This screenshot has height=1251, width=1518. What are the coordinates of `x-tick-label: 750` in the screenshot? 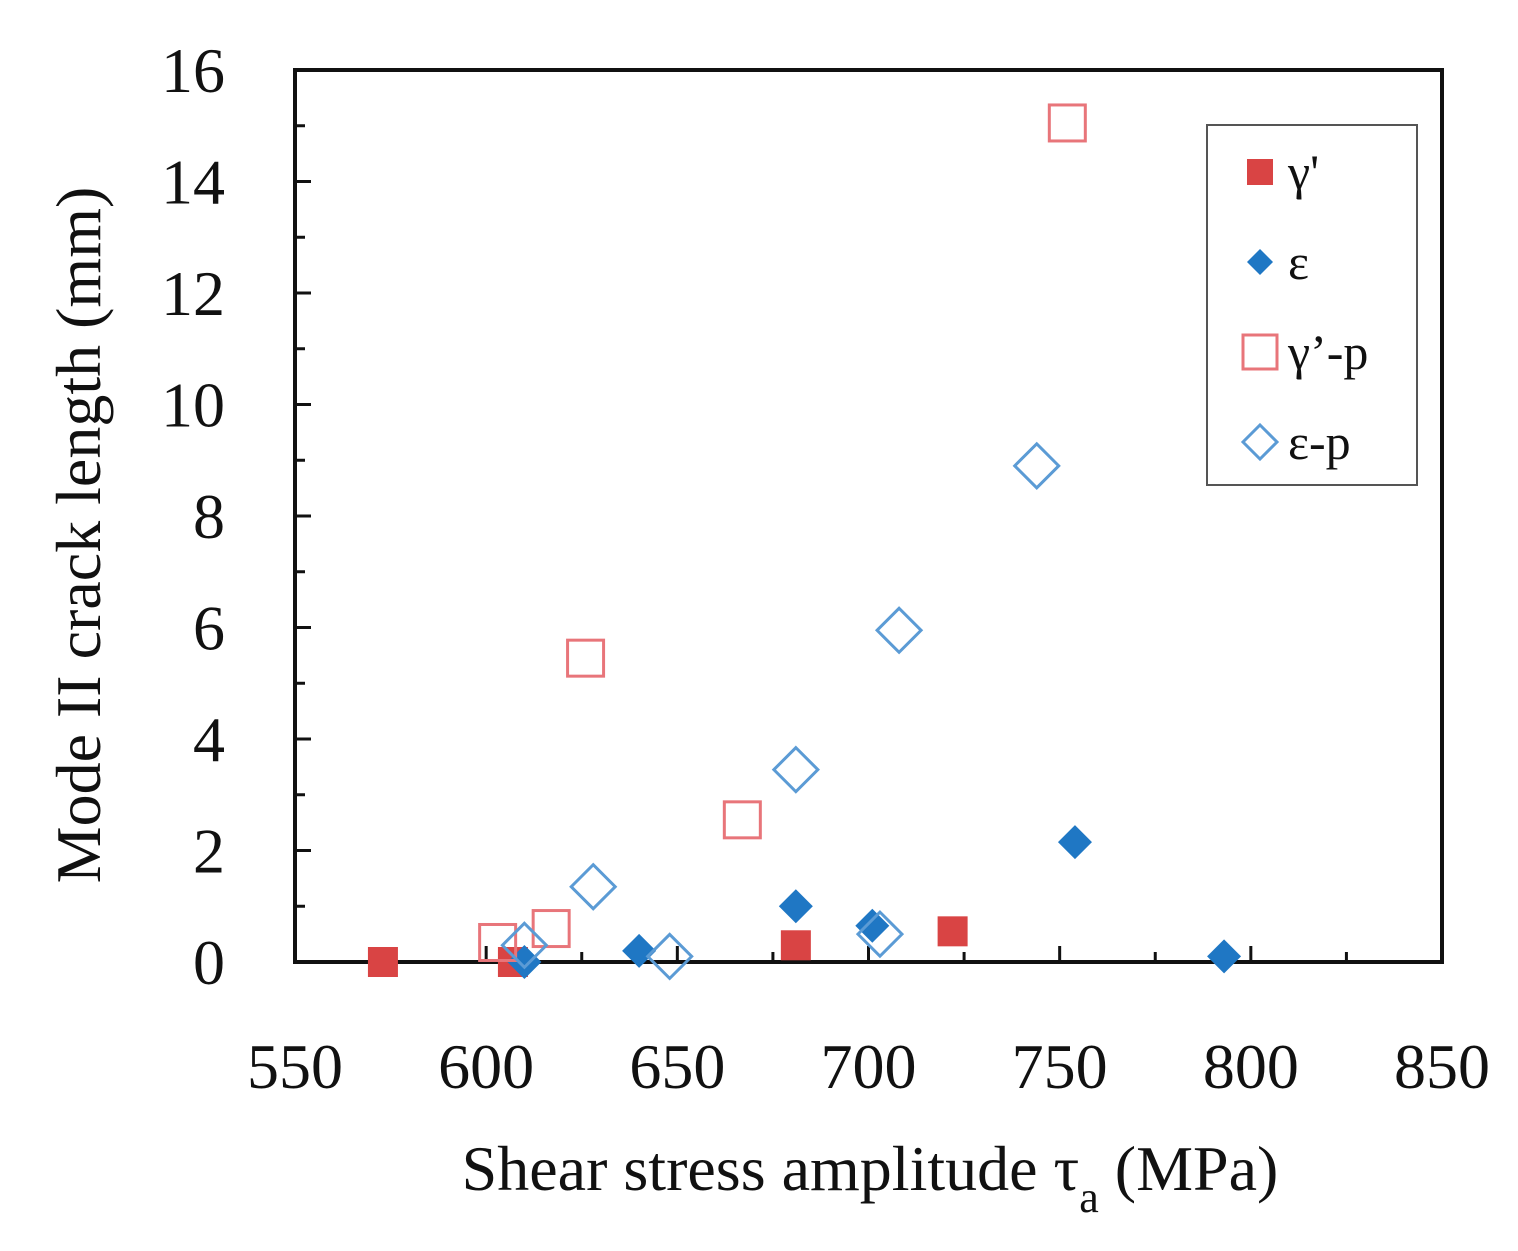 It's located at (1060, 1066).